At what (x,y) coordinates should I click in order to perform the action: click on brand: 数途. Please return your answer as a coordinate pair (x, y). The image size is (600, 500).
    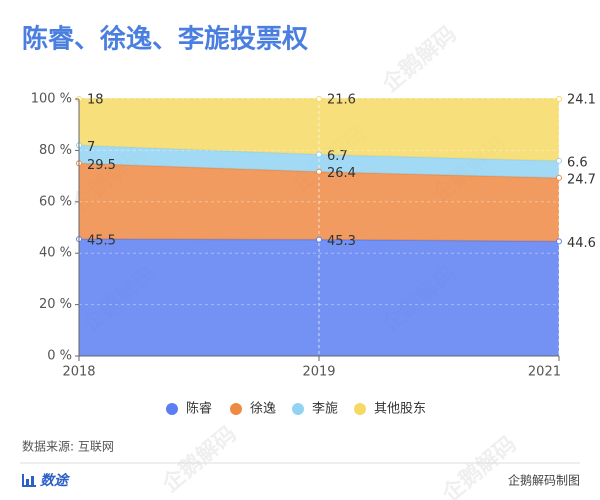
    Looking at the image, I should click on (55, 480).